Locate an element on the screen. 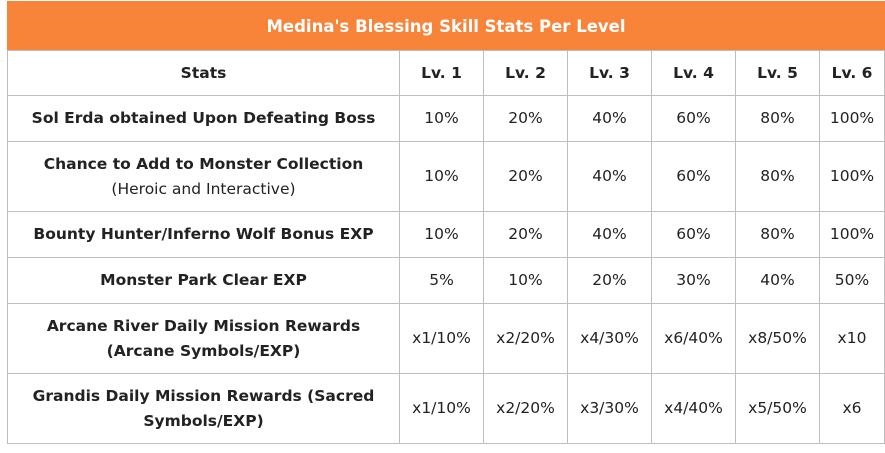  column-header-lv2: Lv. 2 is located at coordinates (525, 73).